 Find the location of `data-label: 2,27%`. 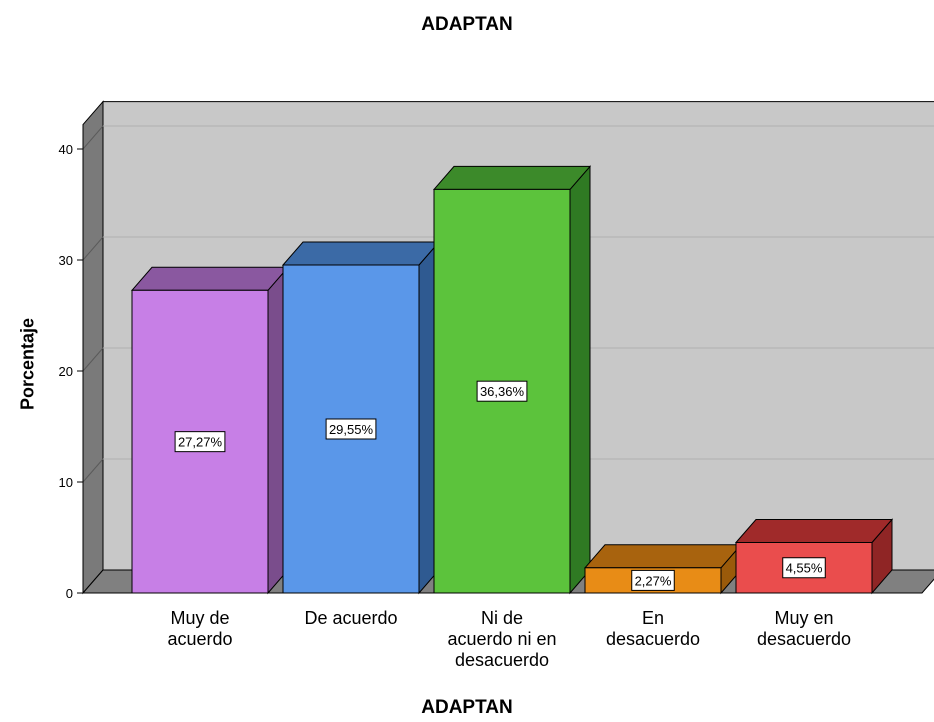

data-label: 2,27% is located at coordinates (653, 580).